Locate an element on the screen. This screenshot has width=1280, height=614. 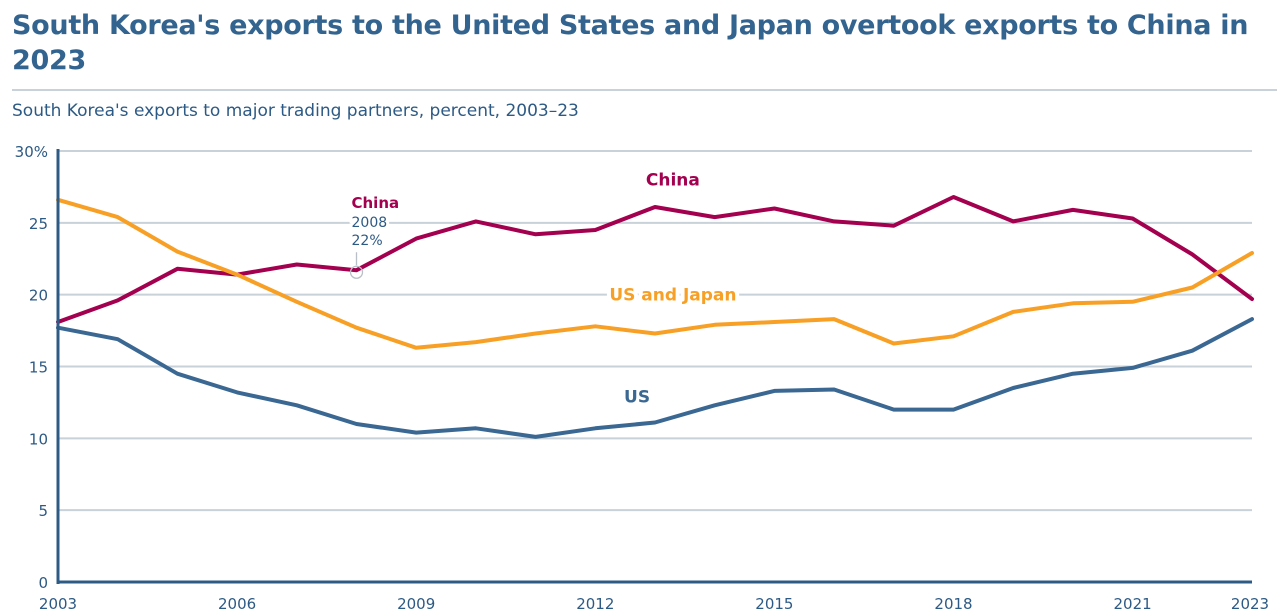
x-tick-label: 2003 is located at coordinates (58, 604).